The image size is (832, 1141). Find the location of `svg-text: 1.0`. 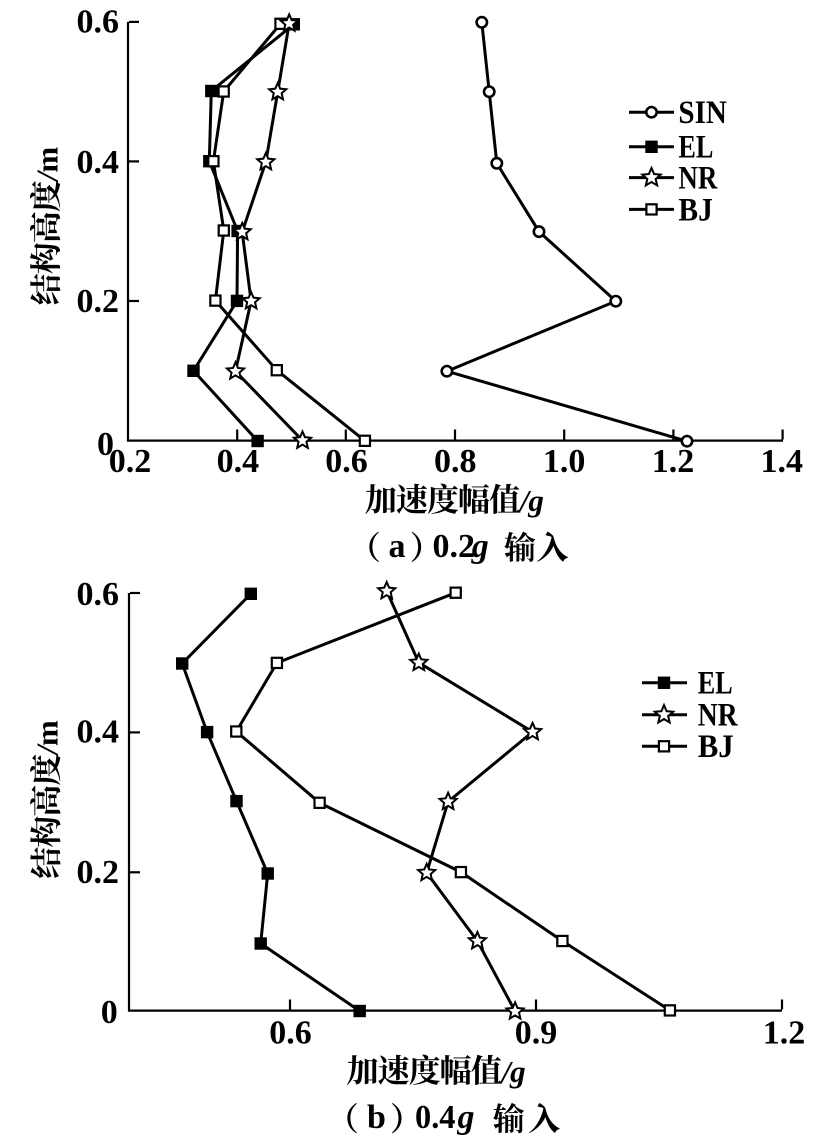

svg-text: 1.0 is located at coordinates (564, 461).